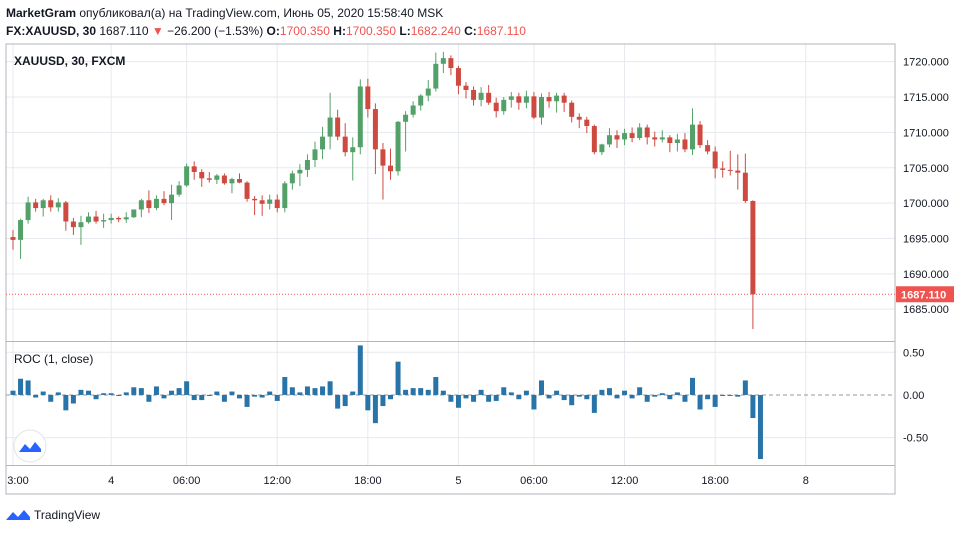 Image resolution: width=964 pixels, height=533 pixels. I want to click on time-tick-label: 06:00, so click(534, 481).